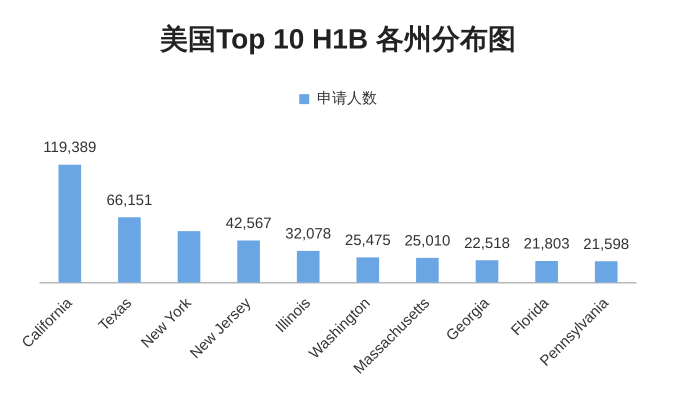  I want to click on data-label: 22,518, so click(487, 243).